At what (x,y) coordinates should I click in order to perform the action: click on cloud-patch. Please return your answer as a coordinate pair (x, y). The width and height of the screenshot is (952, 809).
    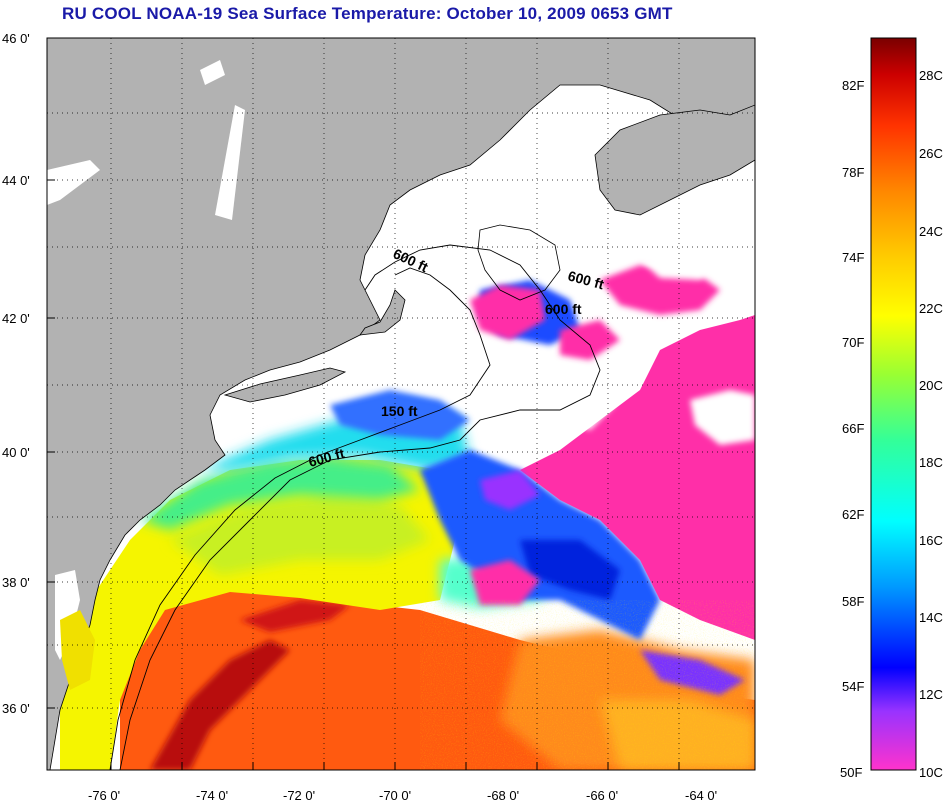
    Looking at the image, I should click on (585, 405).